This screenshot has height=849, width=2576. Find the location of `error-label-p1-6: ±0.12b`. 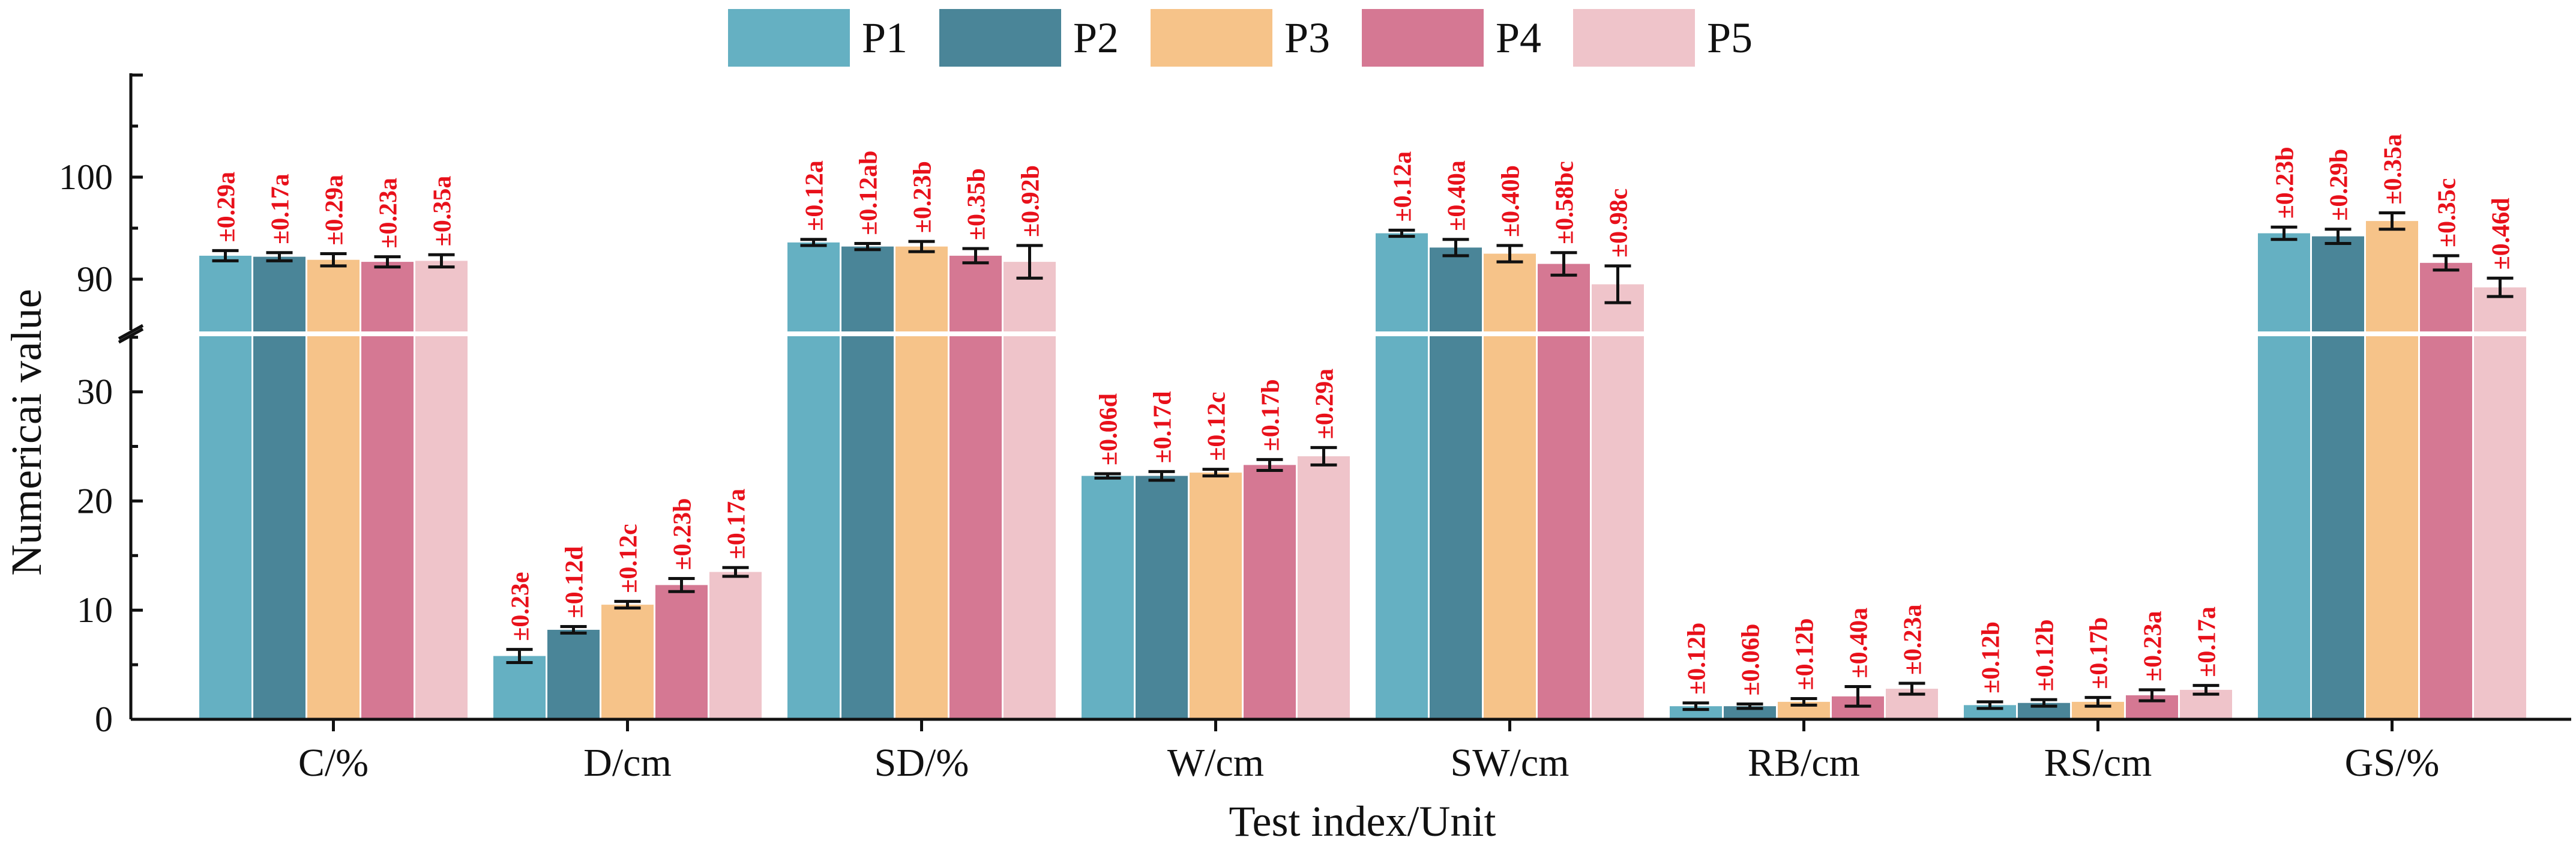

error-label-p1-6: ±0.12b is located at coordinates (1991, 657).